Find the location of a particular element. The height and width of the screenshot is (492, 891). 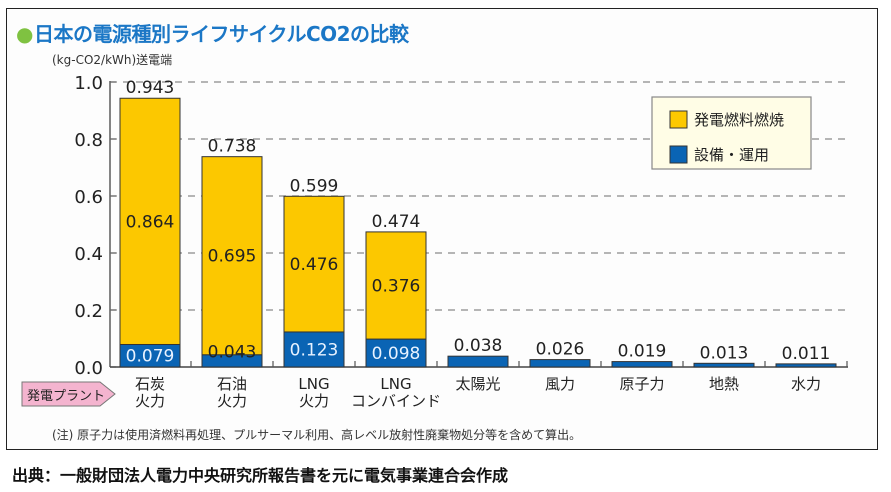

total-value-label: 0.038 is located at coordinates (478, 346).